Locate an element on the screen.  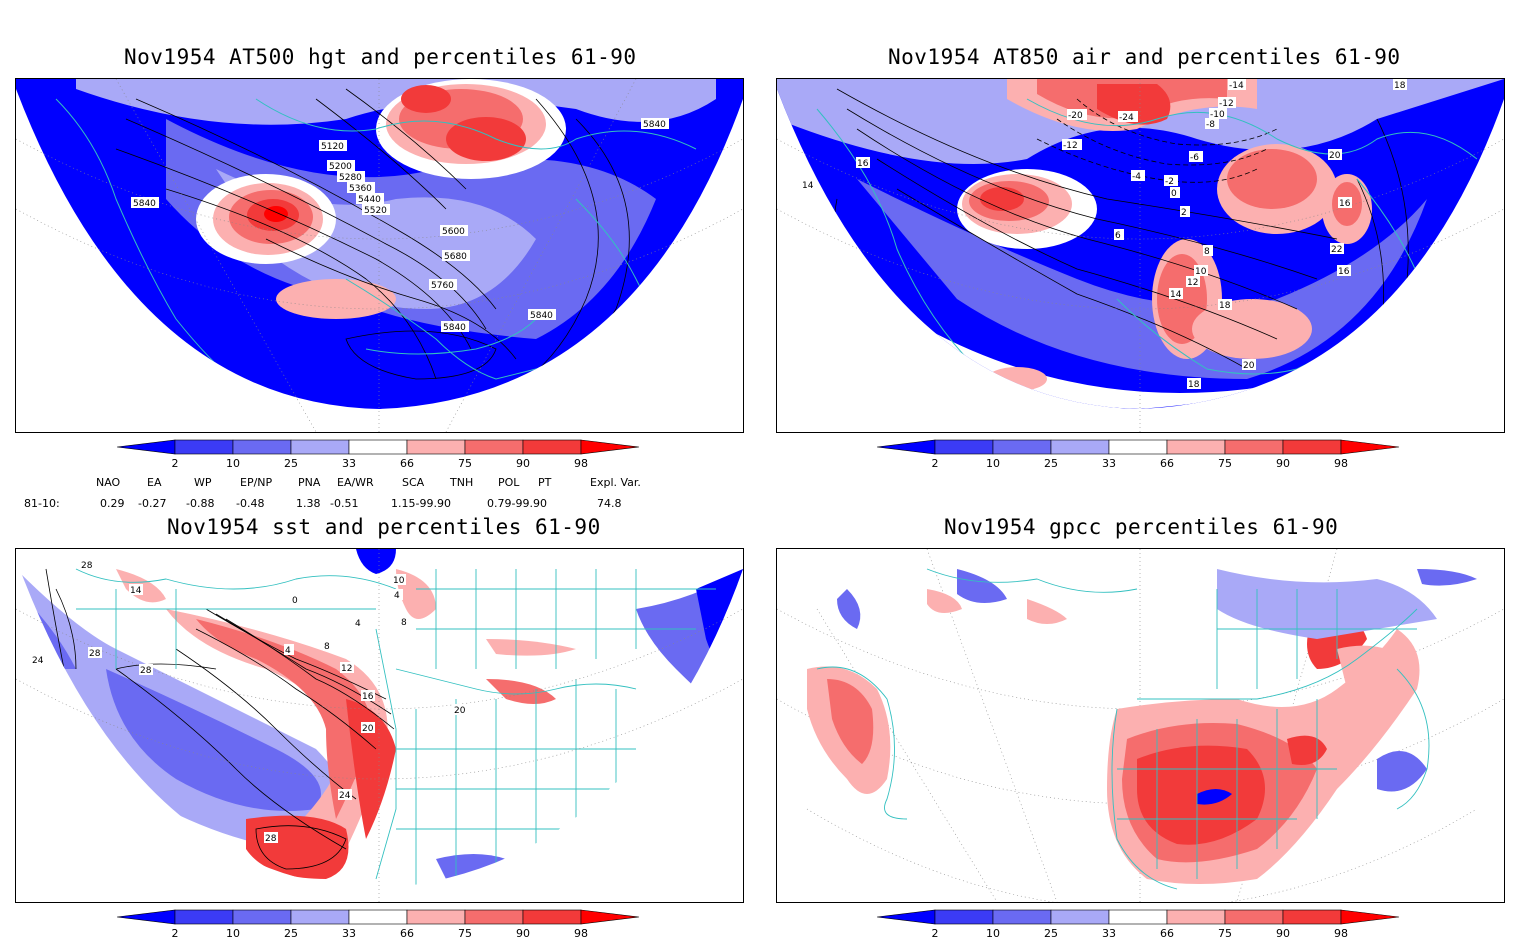
contour-label: 10 is located at coordinates (1201, 272).